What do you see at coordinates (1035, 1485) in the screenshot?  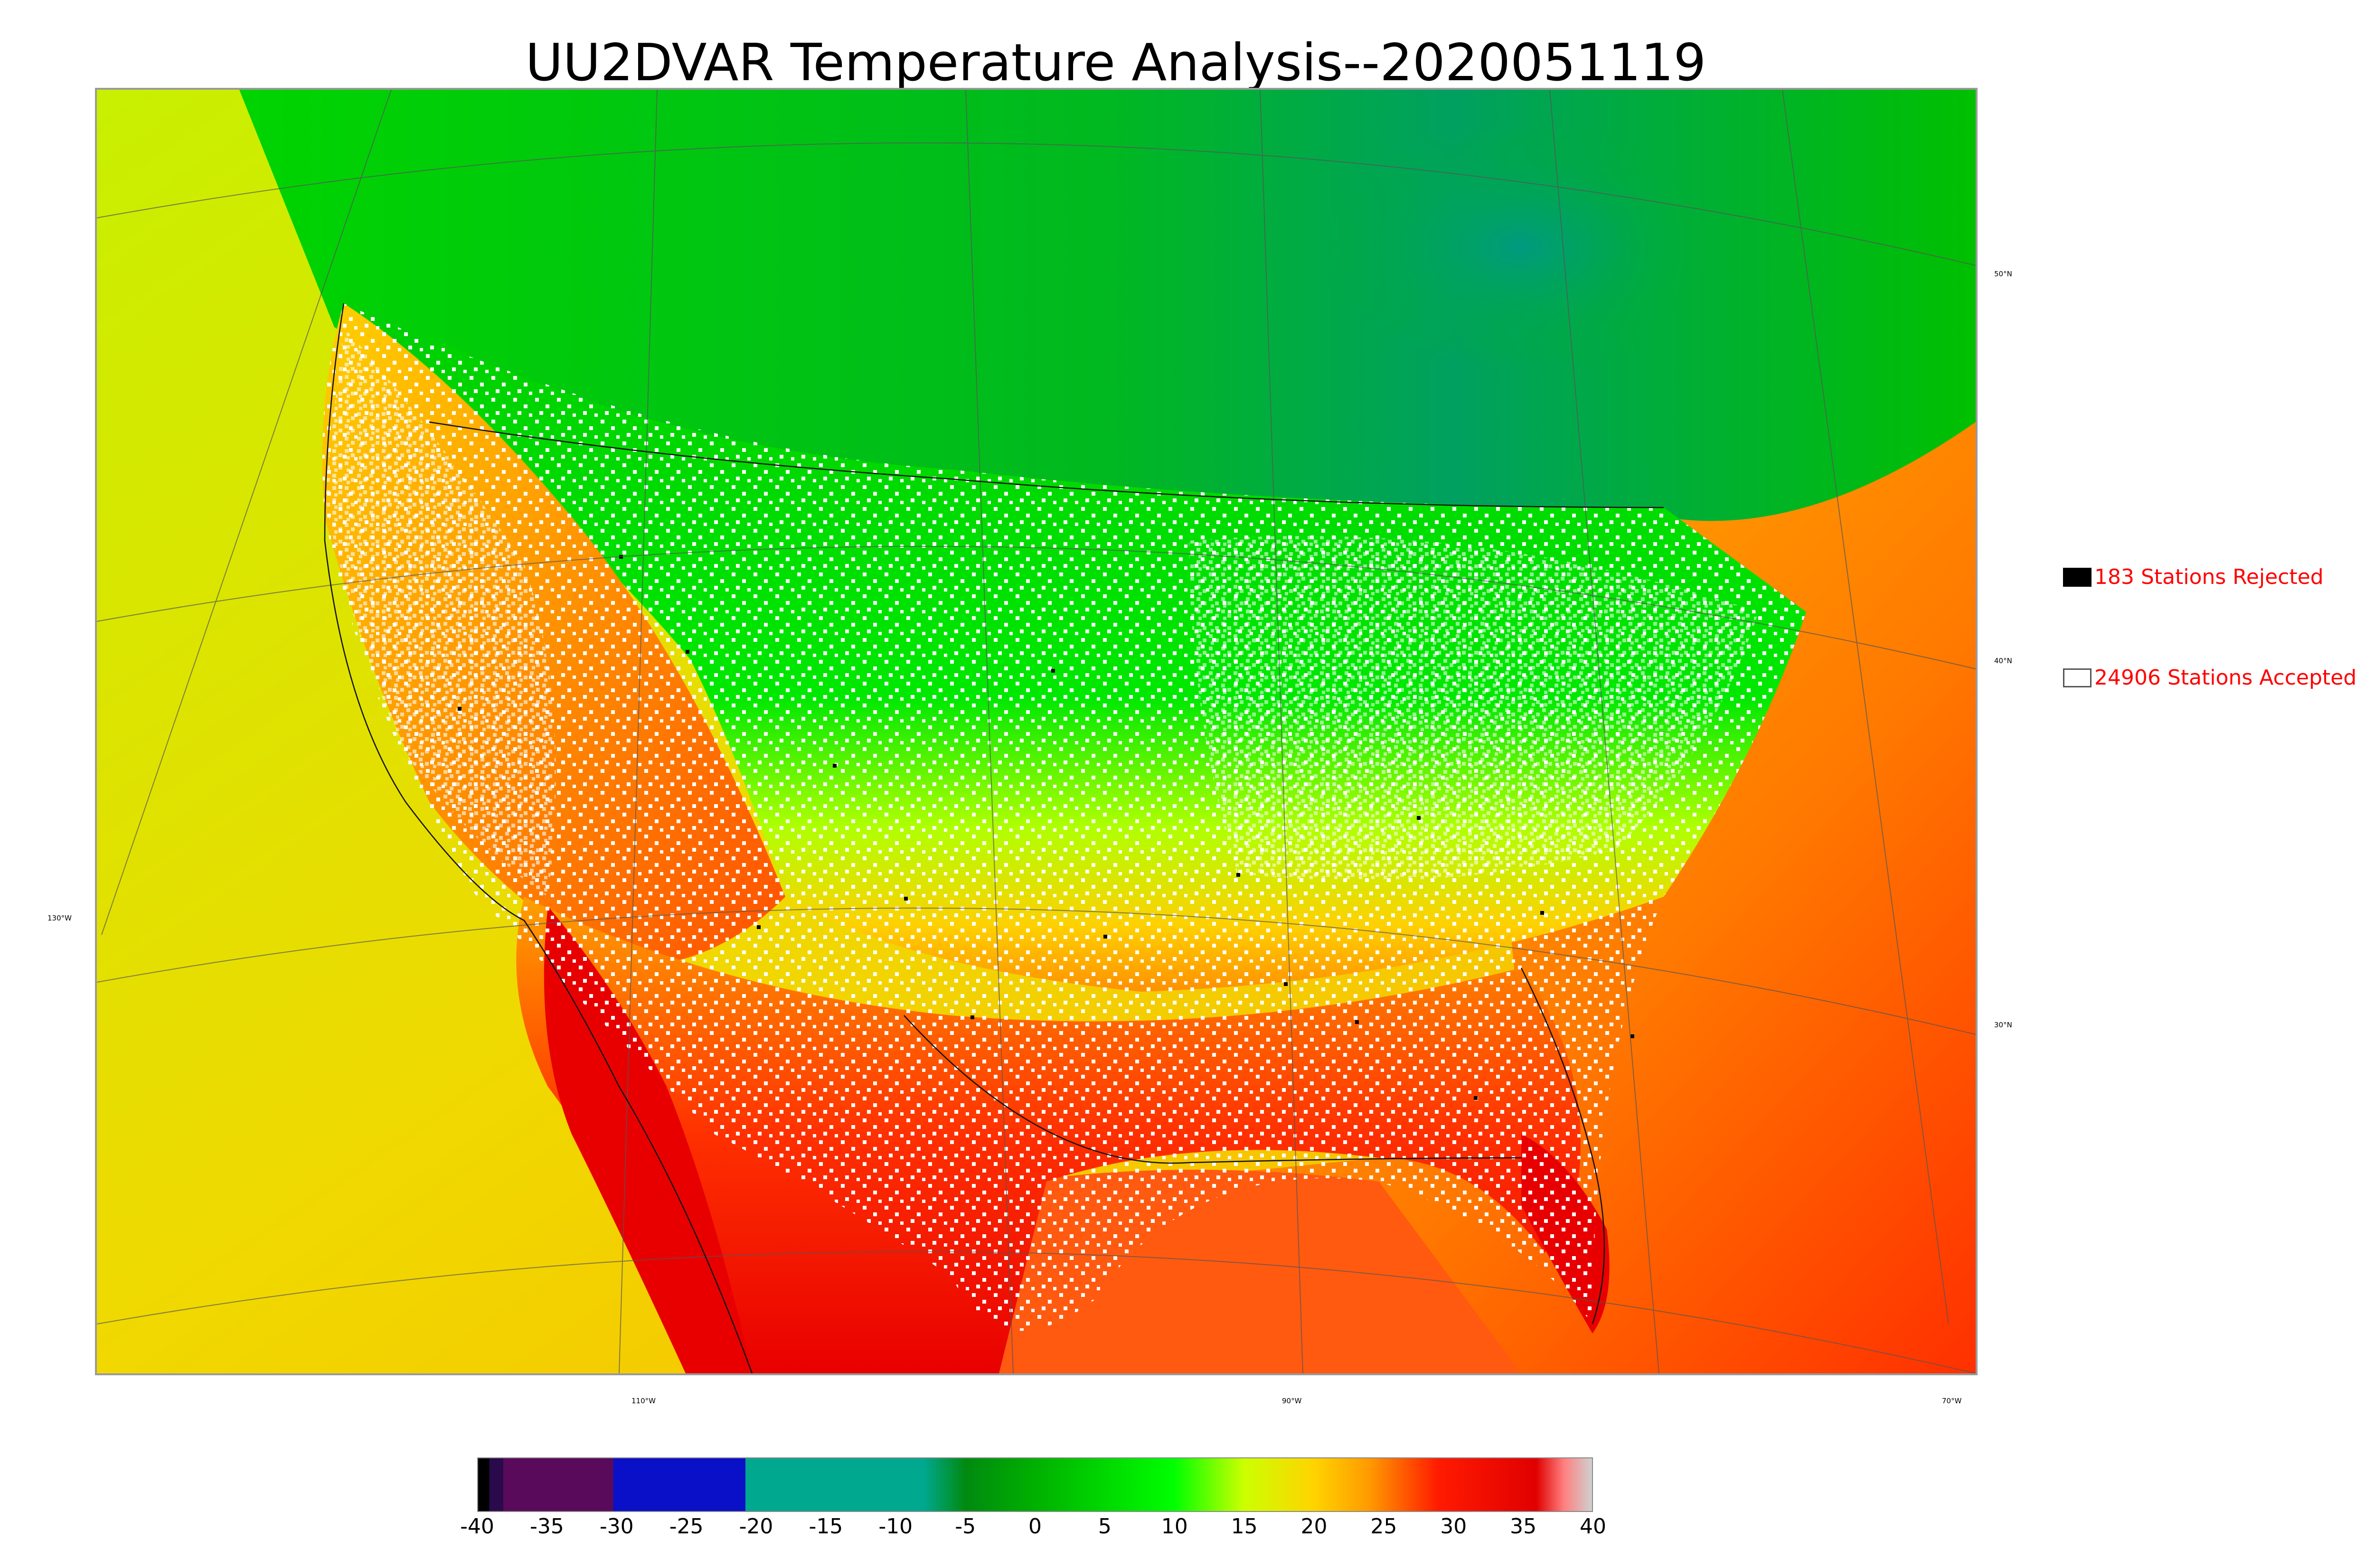 I see `temperature-colorbar` at bounding box center [1035, 1485].